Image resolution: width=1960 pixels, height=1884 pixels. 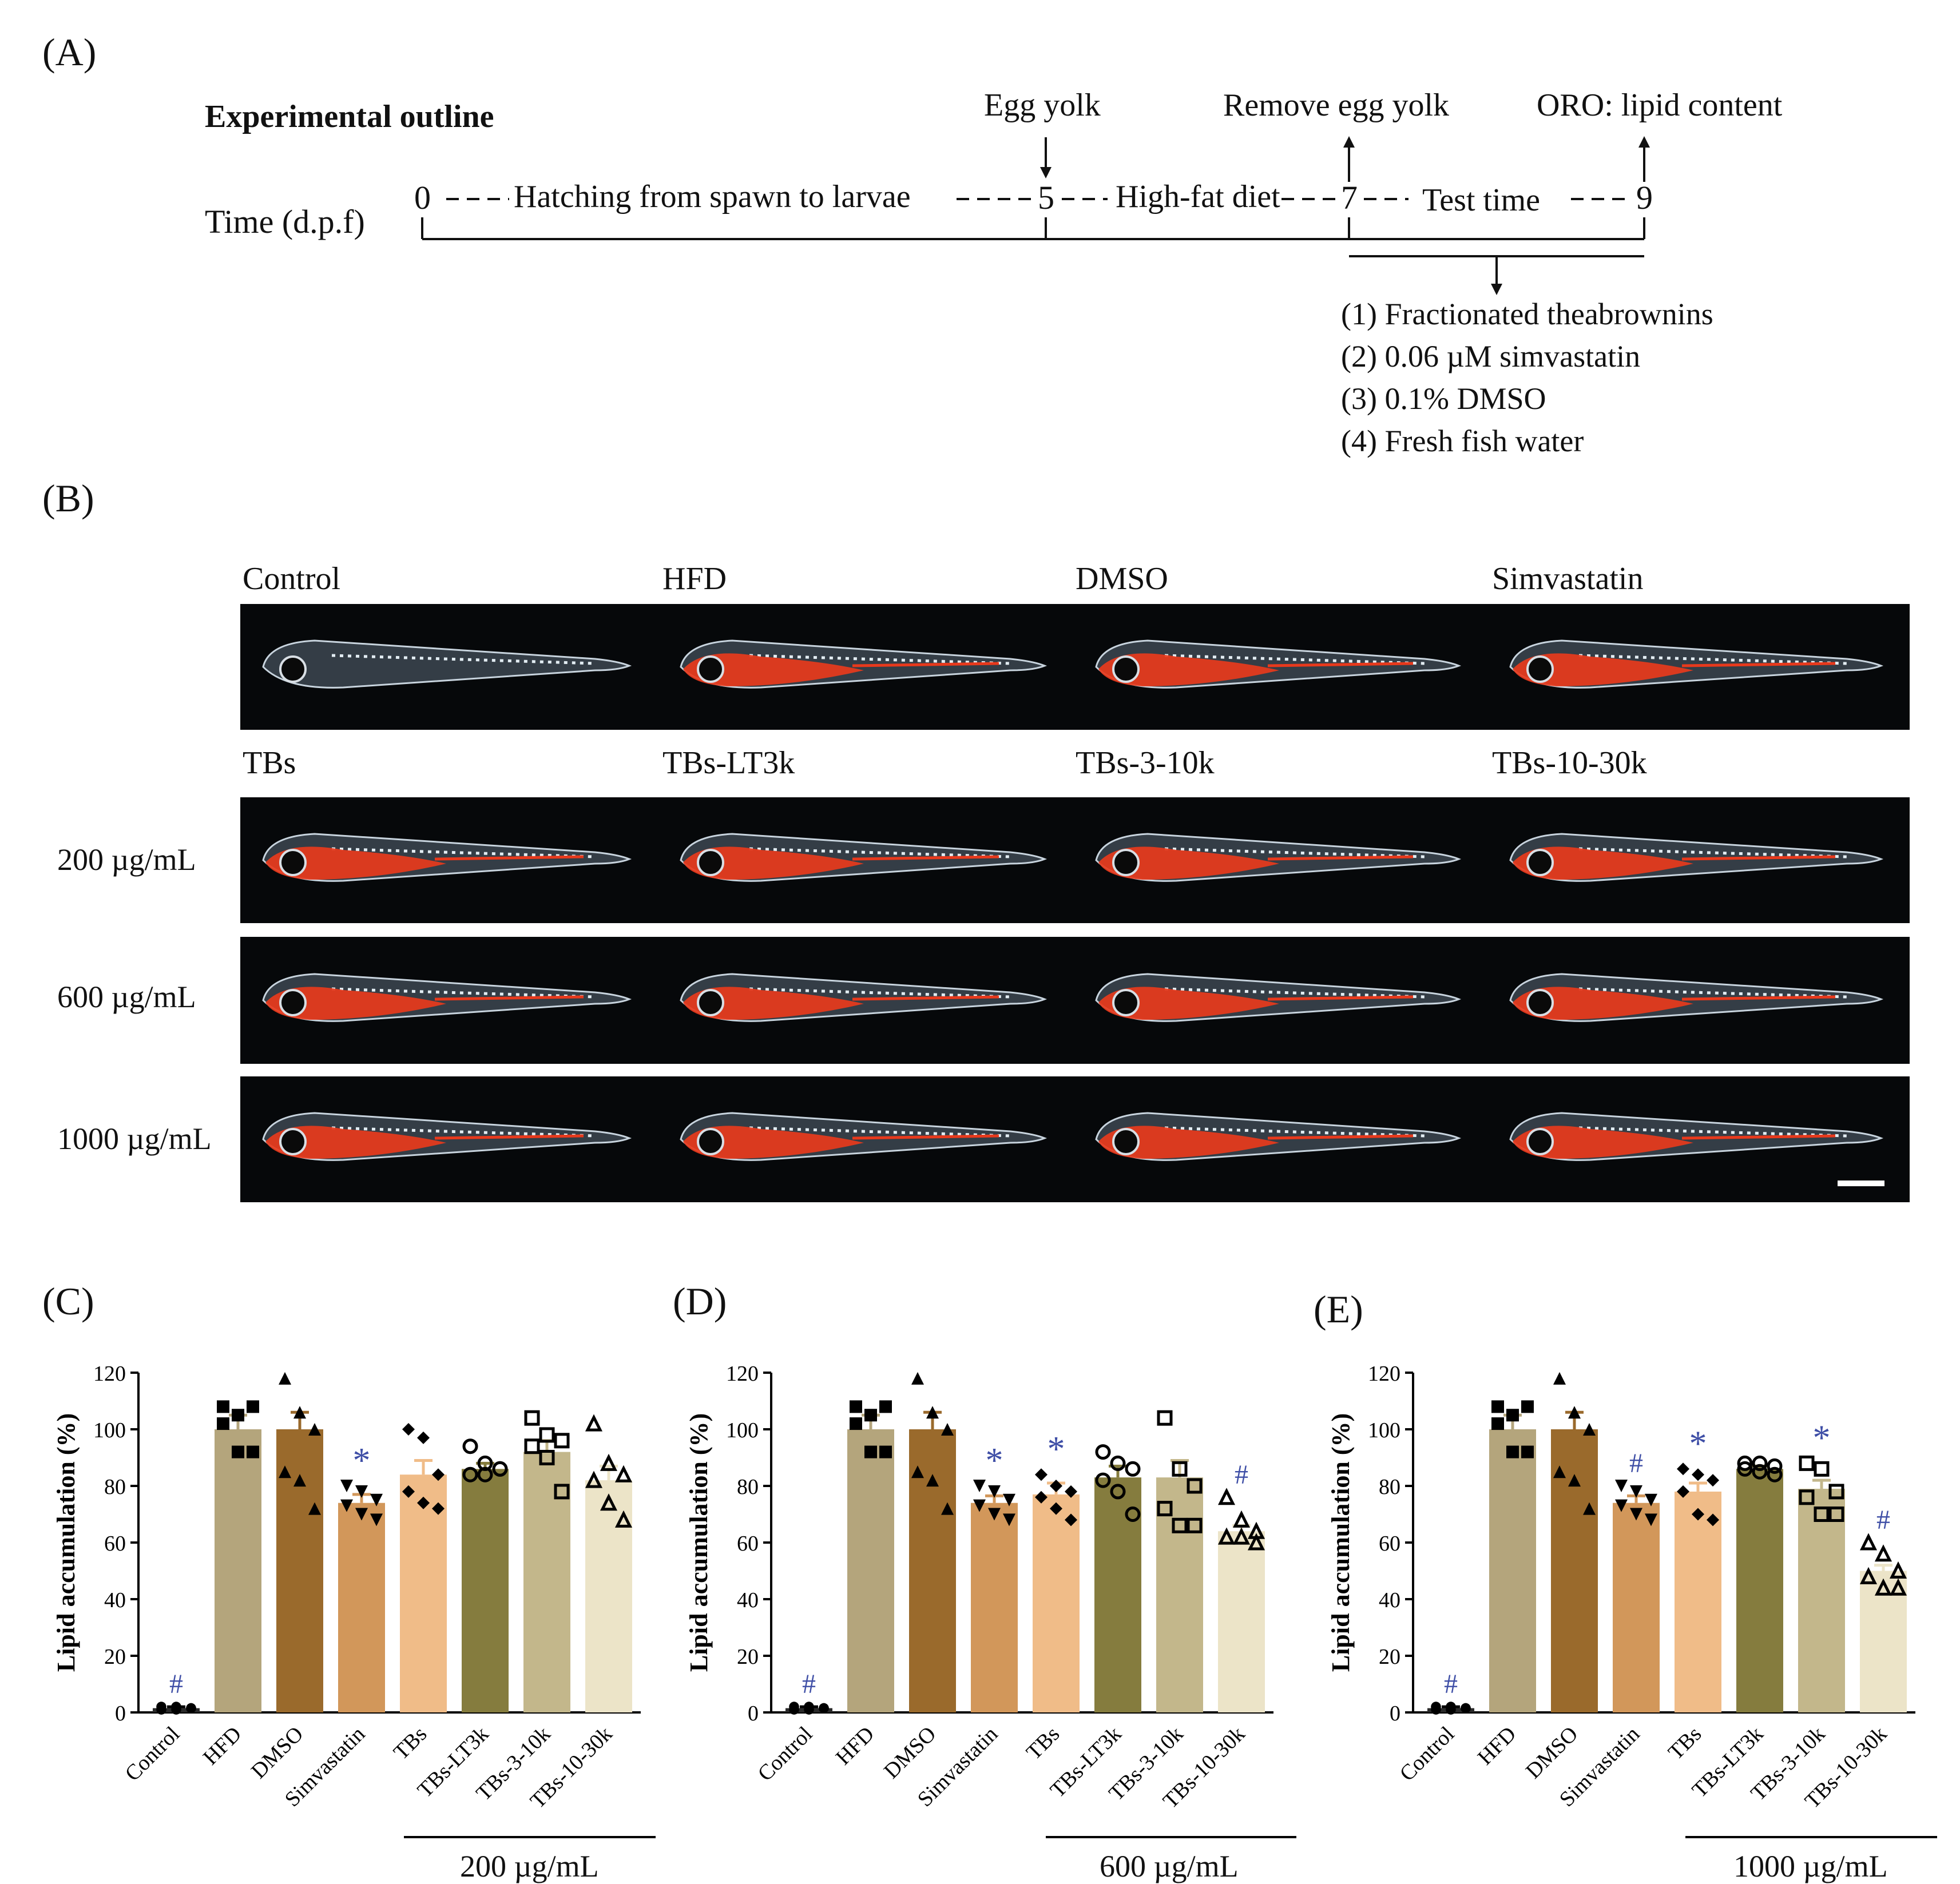 I want to click on y-tick-label: 20, so click(x=748, y=1657).